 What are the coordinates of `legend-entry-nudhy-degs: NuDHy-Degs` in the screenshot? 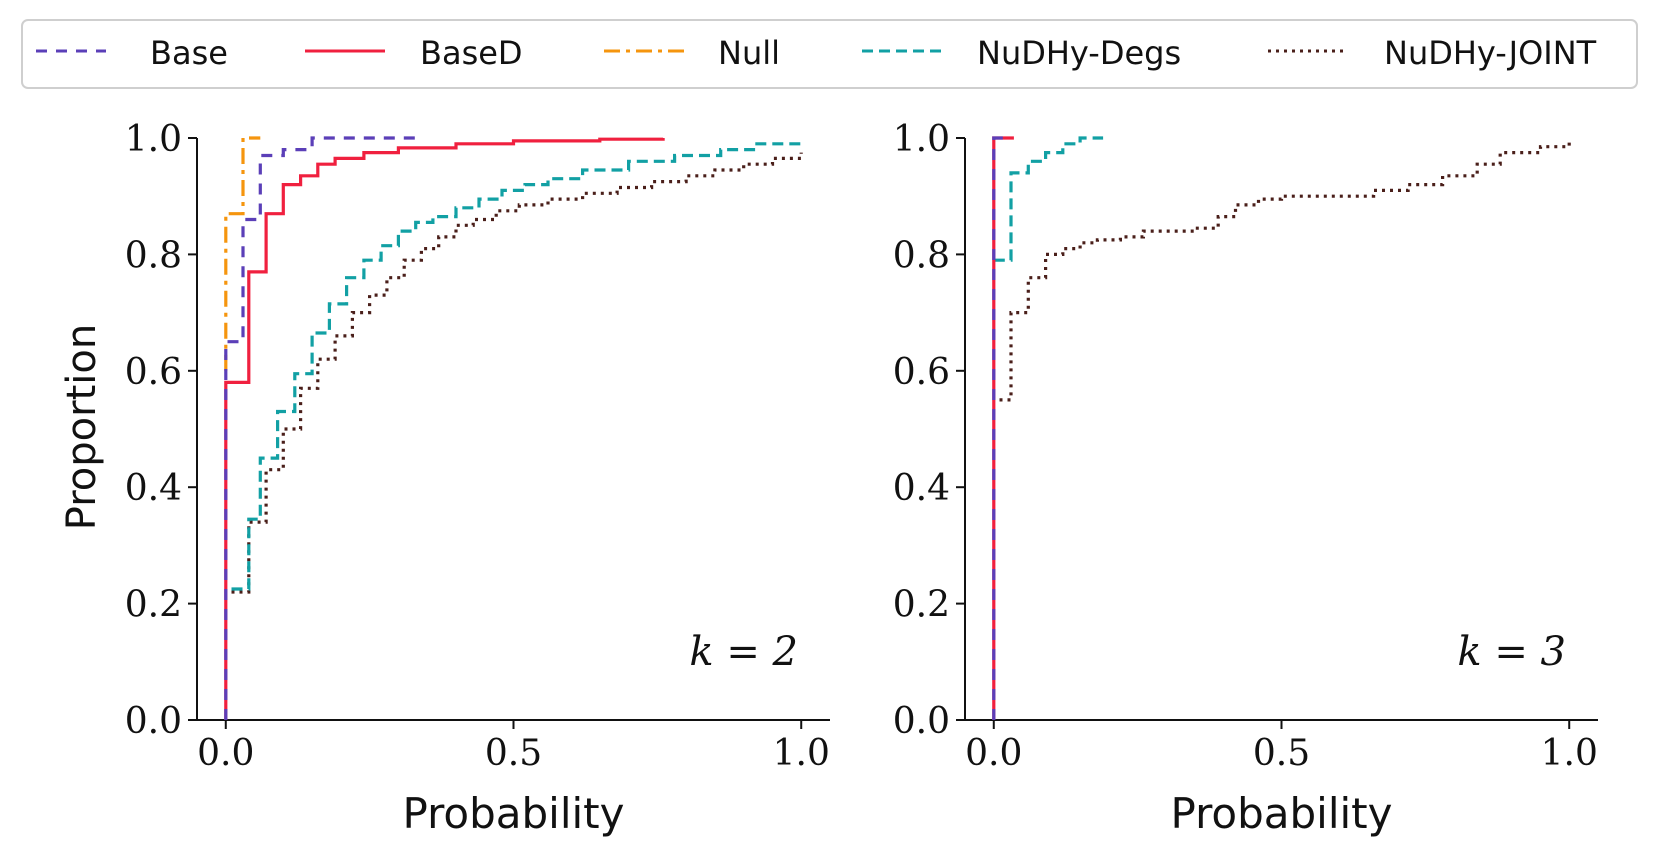 It's located at (1021, 53).